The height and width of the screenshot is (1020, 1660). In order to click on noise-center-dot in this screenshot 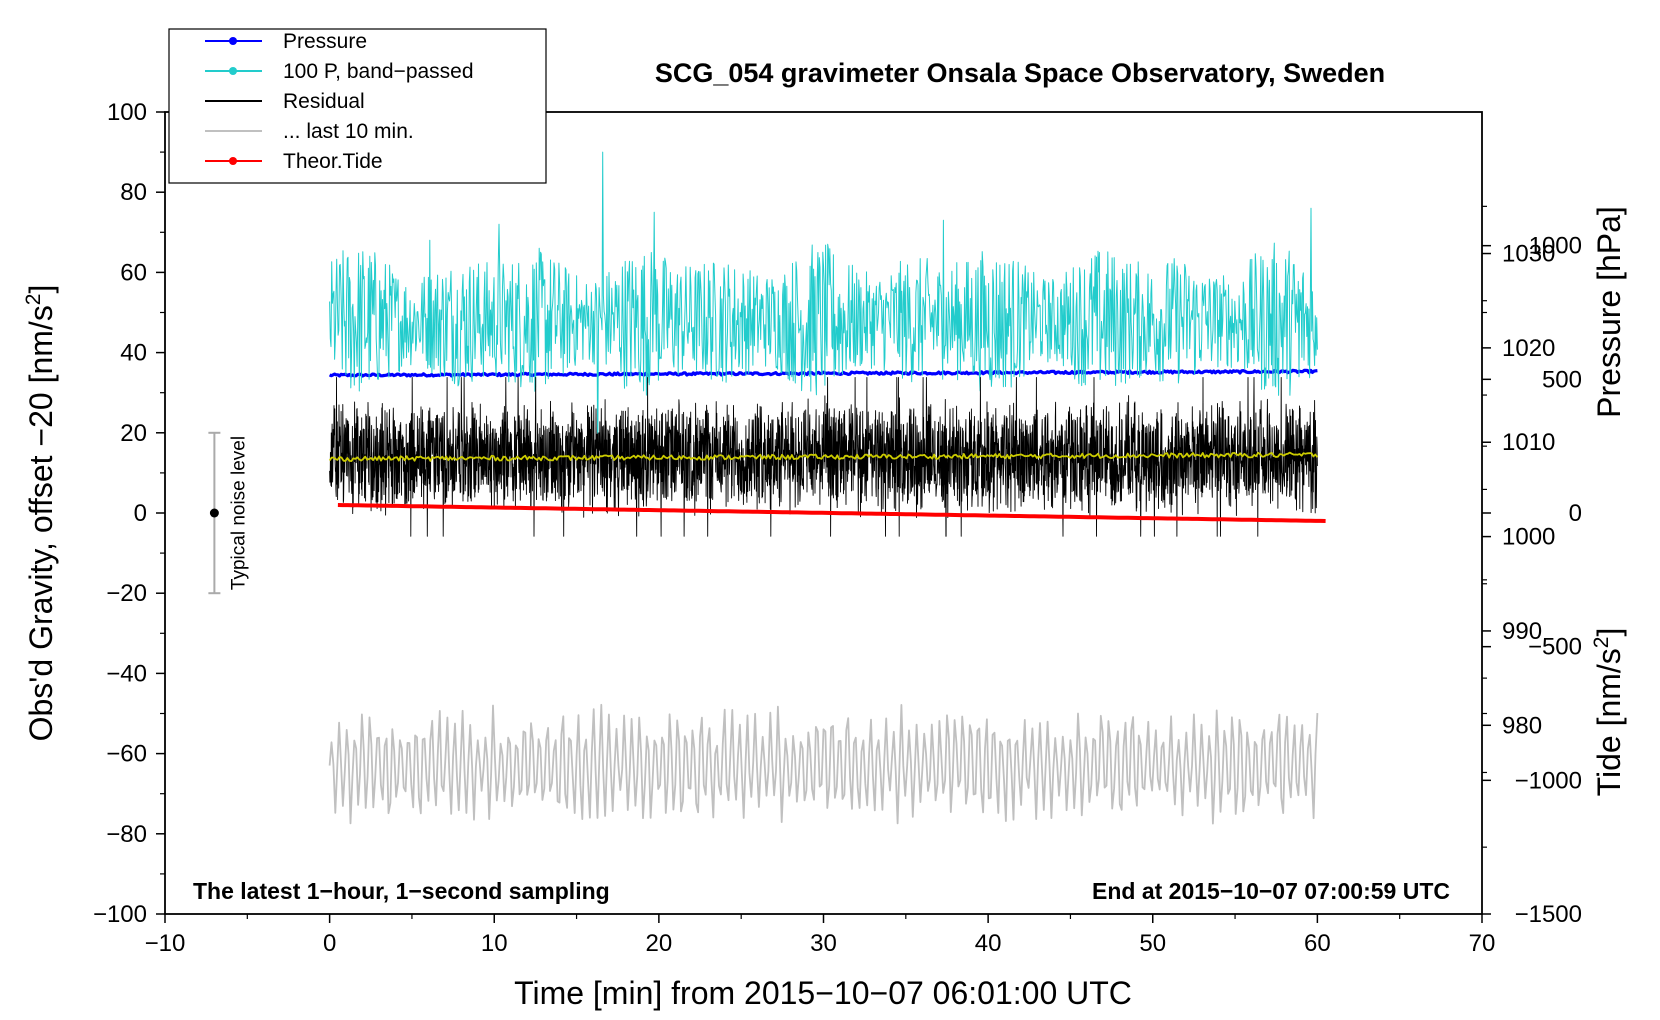, I will do `click(214, 513)`.